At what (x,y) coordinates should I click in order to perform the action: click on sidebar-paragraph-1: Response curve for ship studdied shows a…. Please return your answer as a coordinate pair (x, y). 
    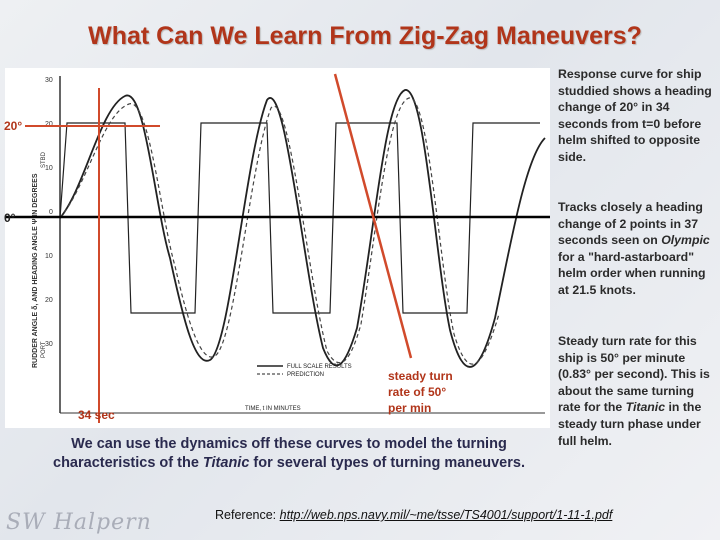
    Looking at the image, I should click on (635, 115).